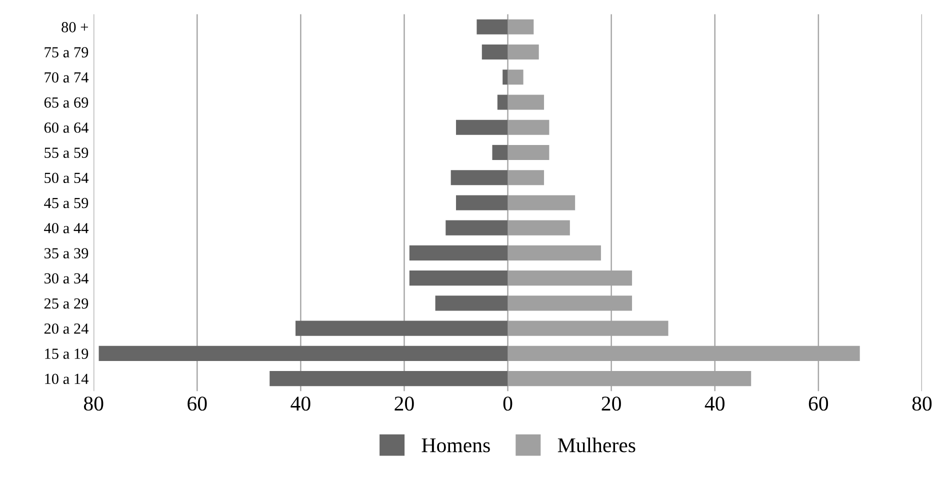 Image resolution: width=936 pixels, height=477 pixels. I want to click on y-tick-label: 60 a 64, so click(66, 127).